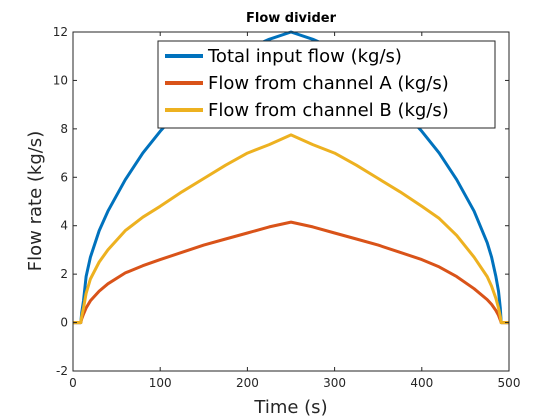 This screenshot has width=560, height=420. I want to click on y-tick-label: 0, so click(64, 323).